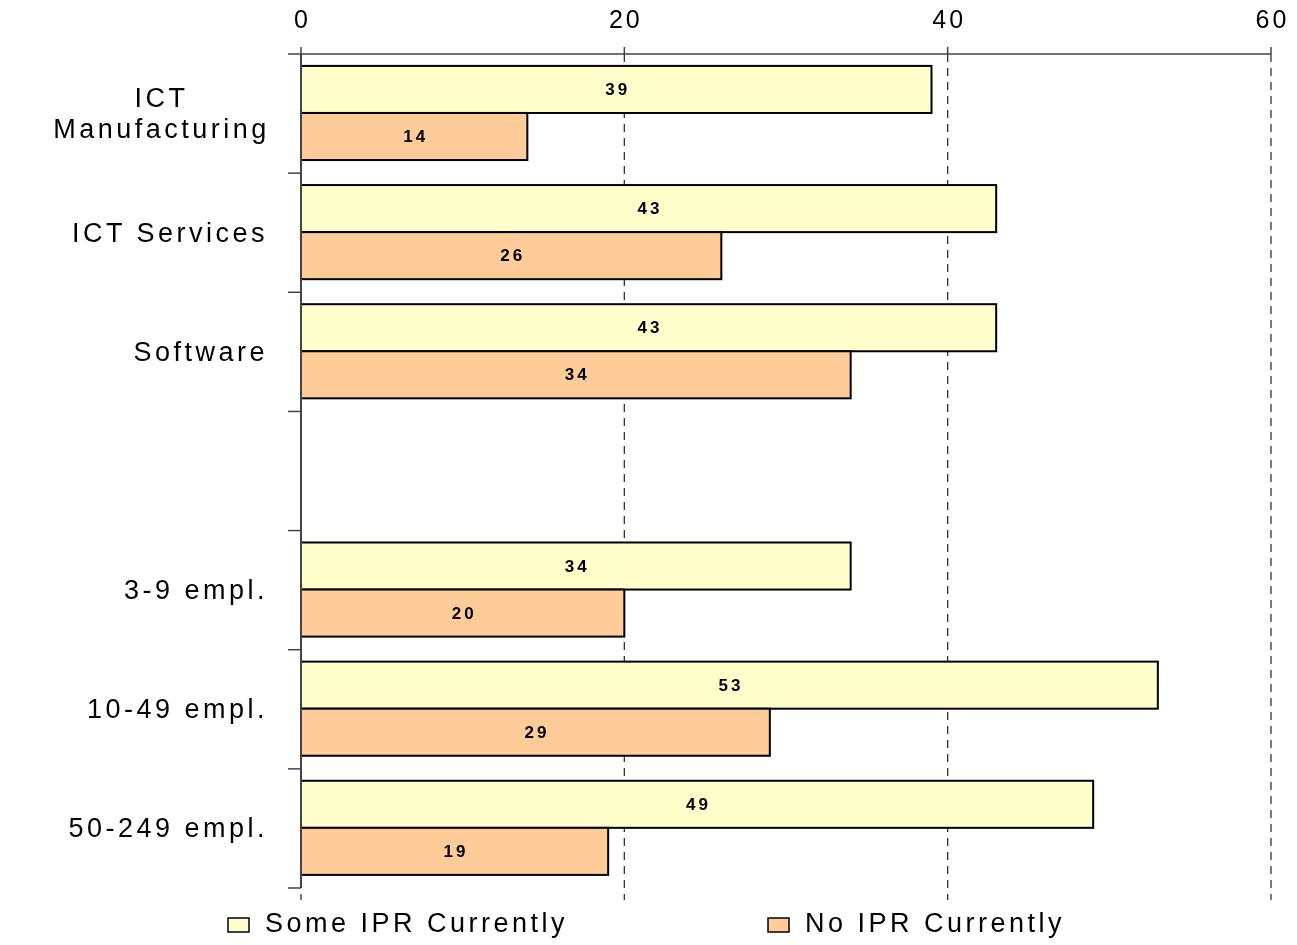 The width and height of the screenshot is (1297, 945). I want to click on x-tick-label: 0, so click(302, 19).